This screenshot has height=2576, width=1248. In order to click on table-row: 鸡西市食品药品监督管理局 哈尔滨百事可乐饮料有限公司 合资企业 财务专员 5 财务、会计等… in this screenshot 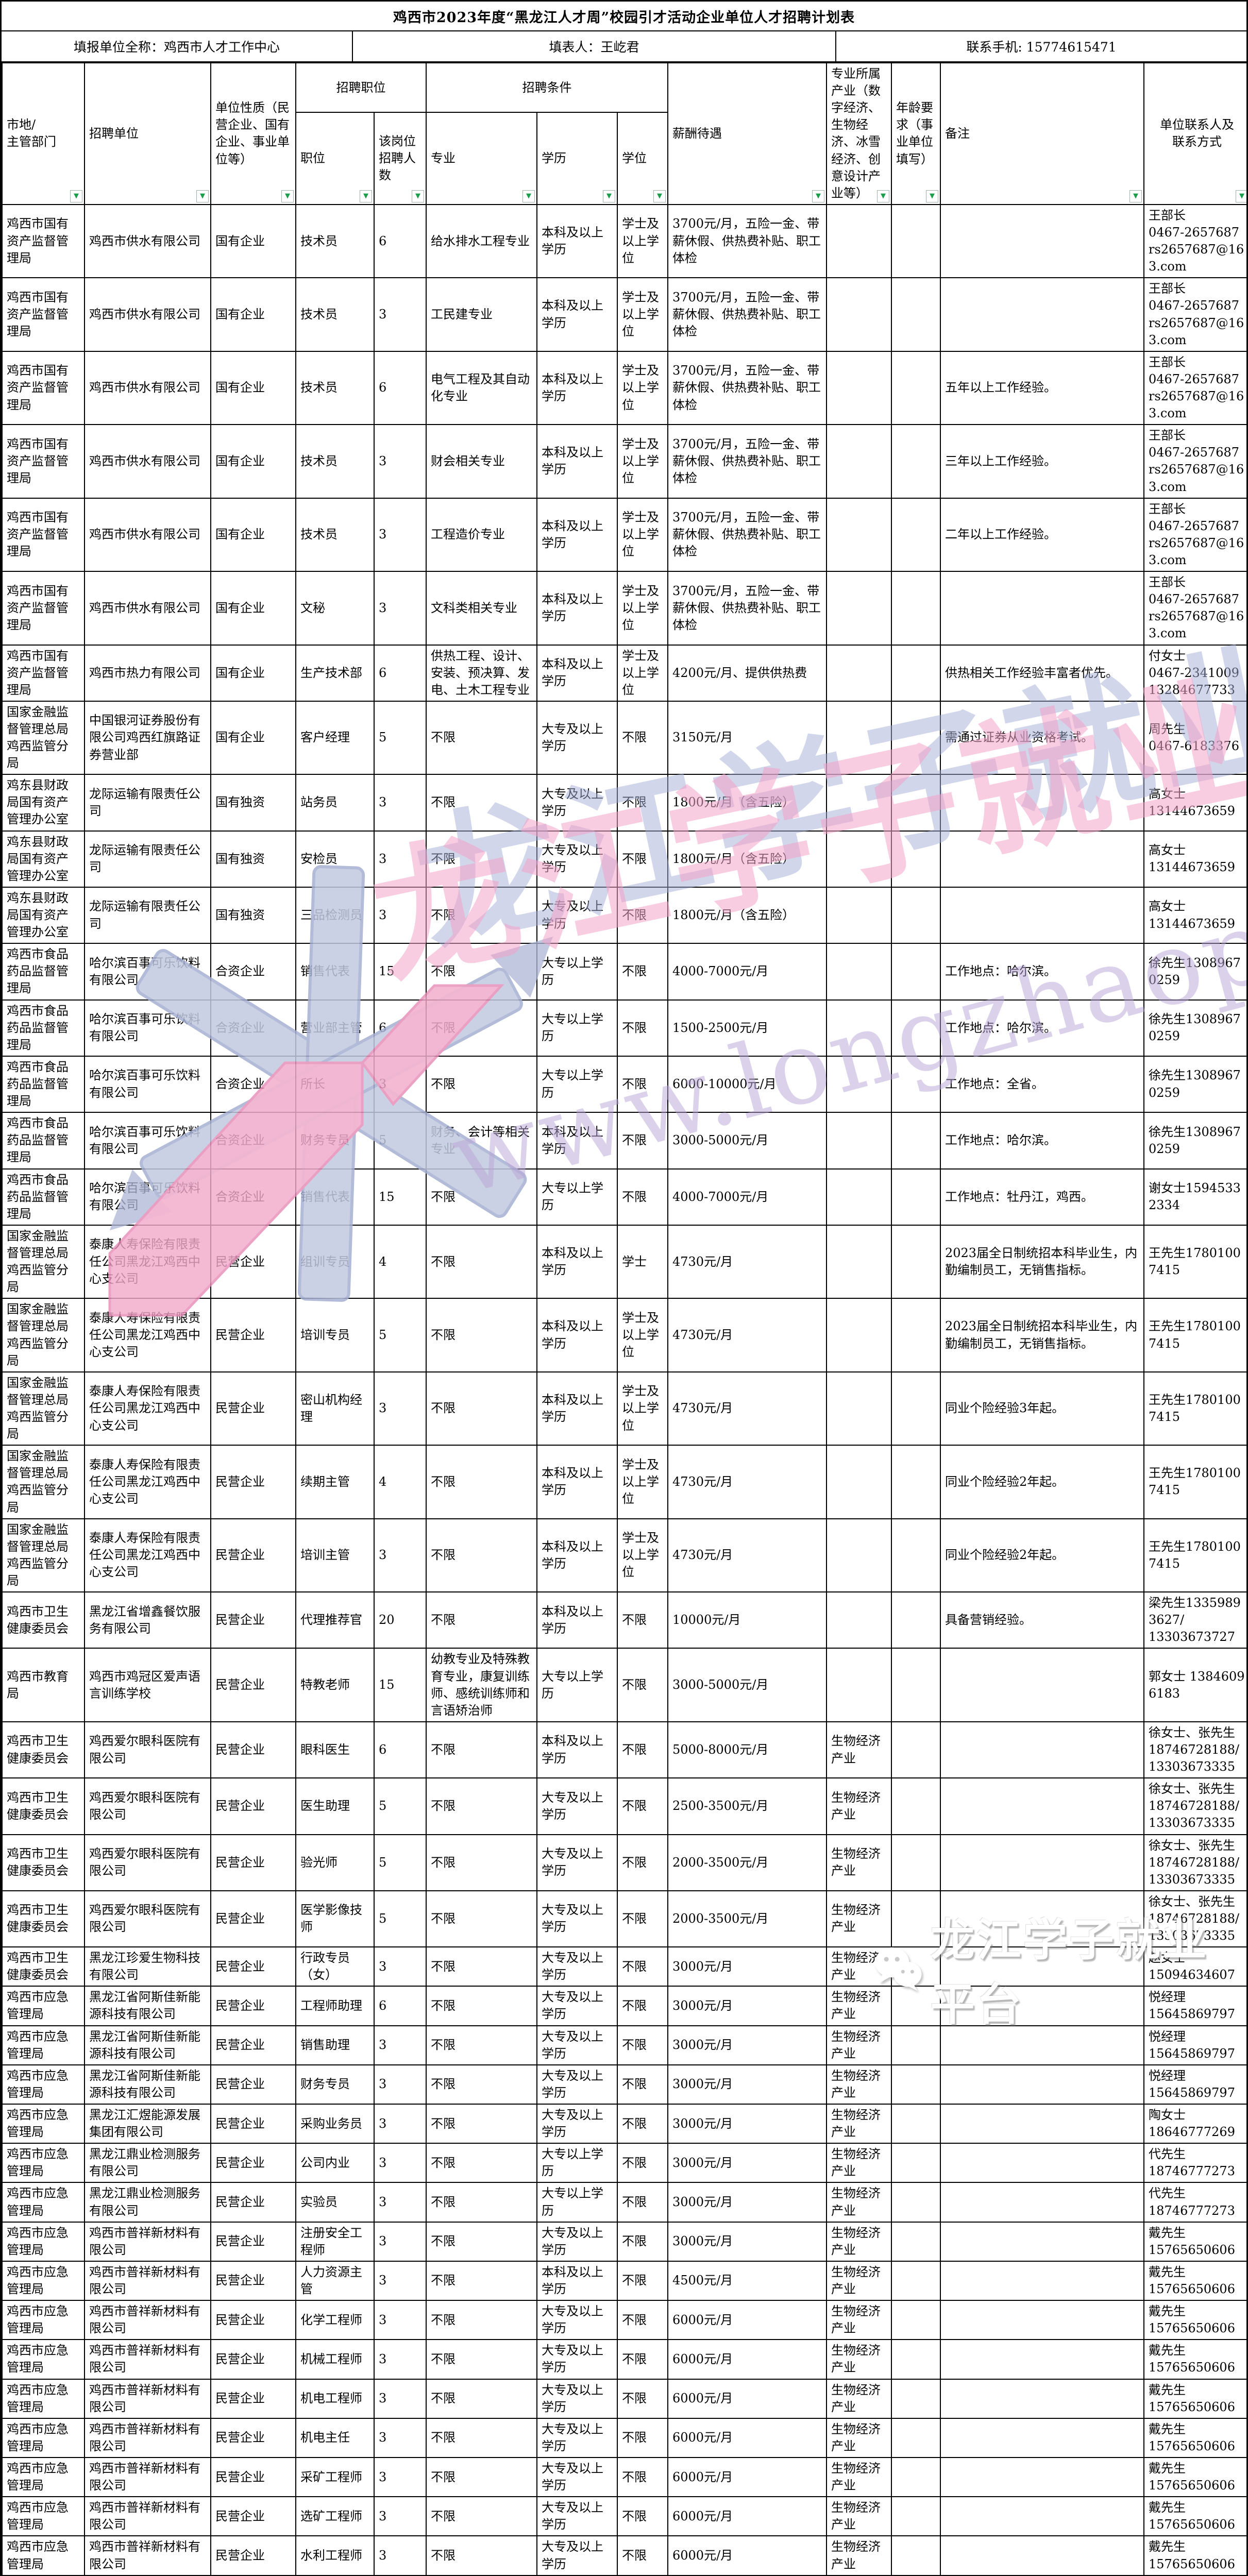, I will do `click(624, 1141)`.